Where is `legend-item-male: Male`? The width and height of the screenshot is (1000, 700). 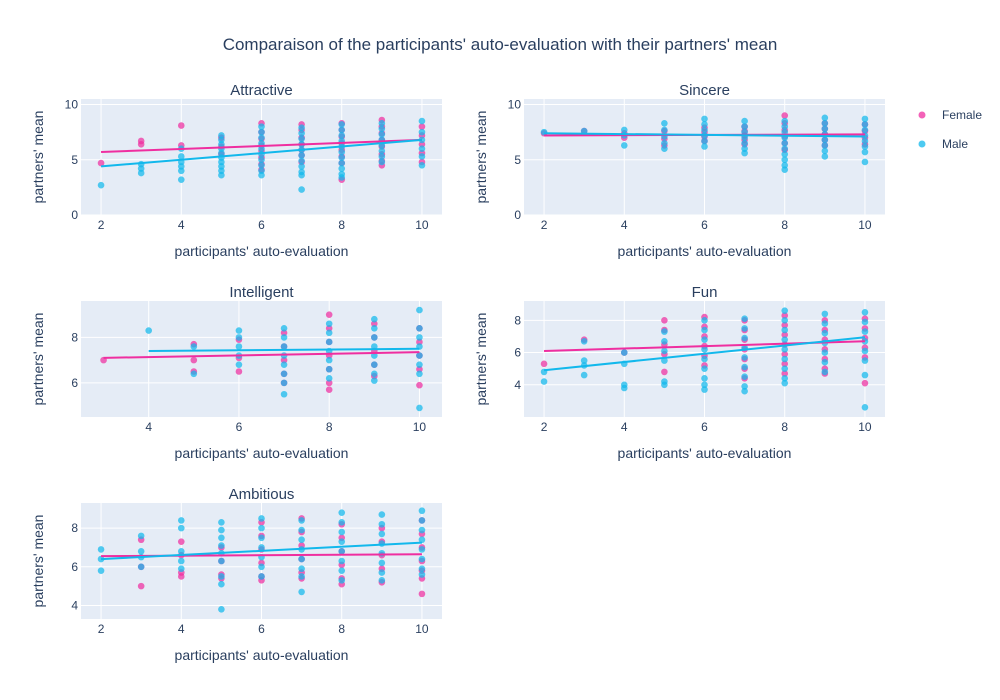 legend-item-male: Male is located at coordinates (943, 144).